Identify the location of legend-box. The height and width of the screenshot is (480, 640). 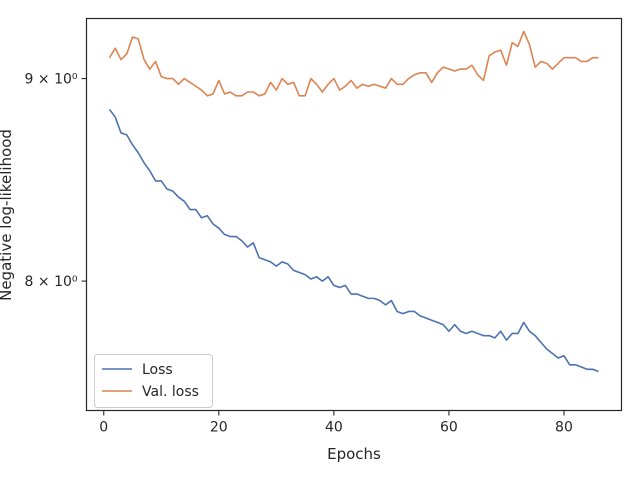
(153, 381).